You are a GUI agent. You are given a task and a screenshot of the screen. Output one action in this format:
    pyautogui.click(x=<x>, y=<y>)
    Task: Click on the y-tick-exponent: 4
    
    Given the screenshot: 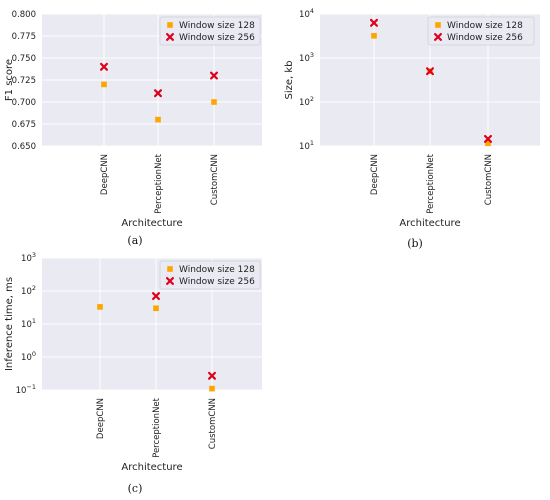 What is the action you would take?
    pyautogui.click(x=312, y=11)
    